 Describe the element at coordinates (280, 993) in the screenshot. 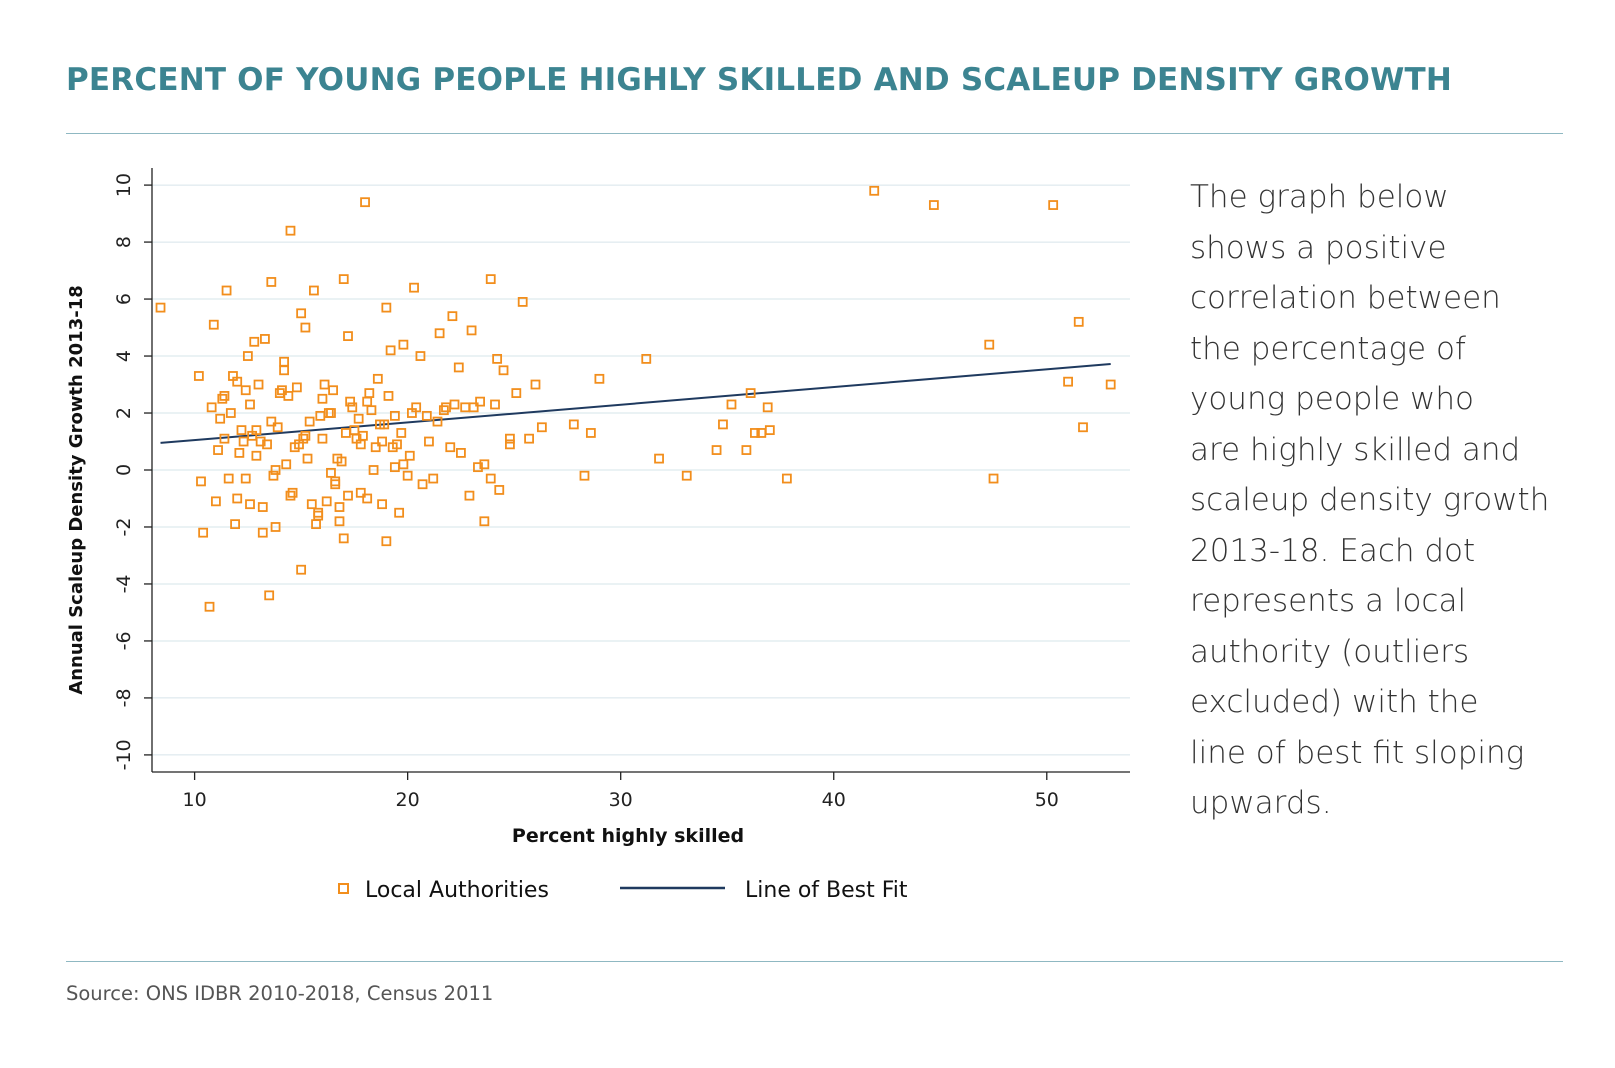

I see `source-note: Source: ONS IDBR 2010-2018, Census 2011` at that location.